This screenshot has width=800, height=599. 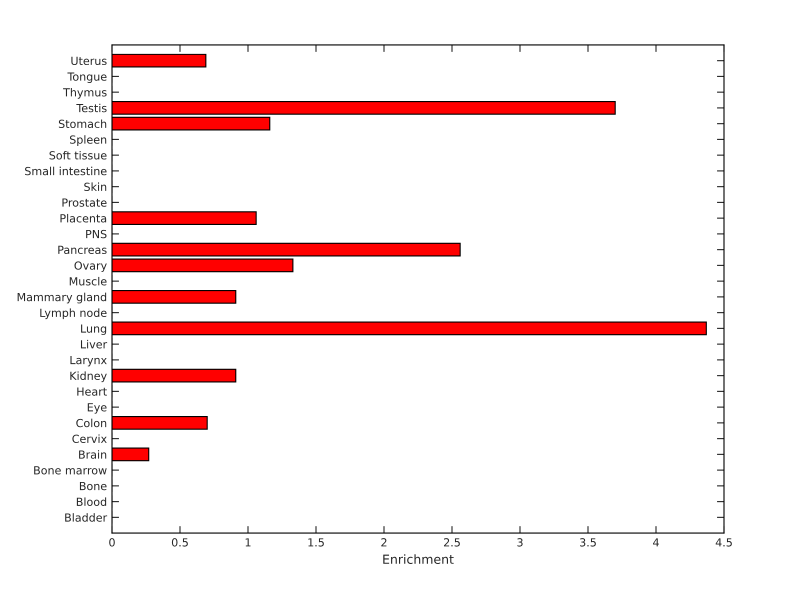 I want to click on x-tick-label: 1.5, so click(x=316, y=542).